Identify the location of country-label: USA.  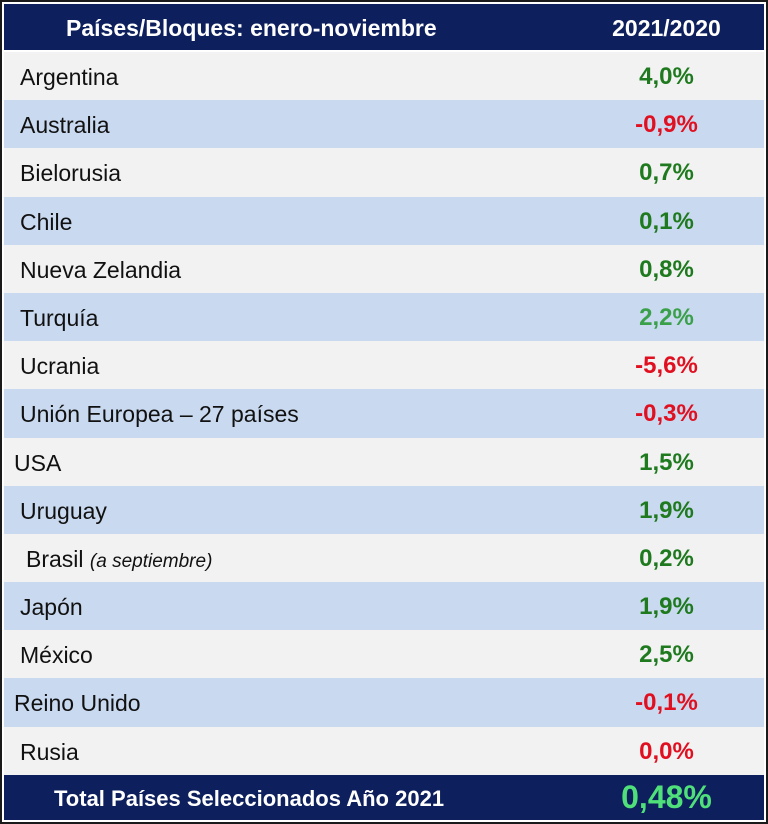
(38, 462).